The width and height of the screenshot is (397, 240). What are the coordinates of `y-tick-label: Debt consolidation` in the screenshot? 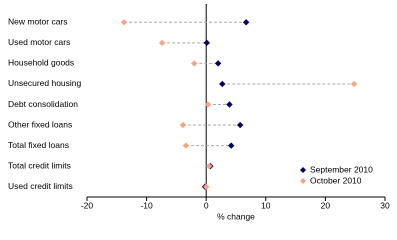 It's located at (43, 104).